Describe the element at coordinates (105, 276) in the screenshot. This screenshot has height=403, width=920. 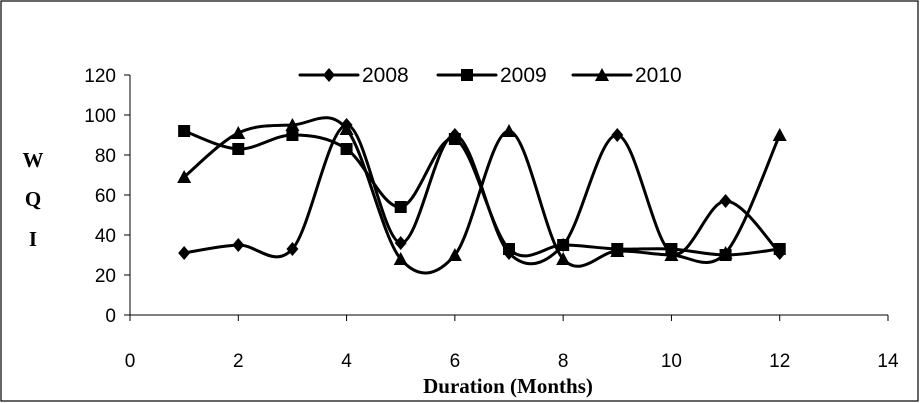
I see `y-tick-label: 20` at that location.